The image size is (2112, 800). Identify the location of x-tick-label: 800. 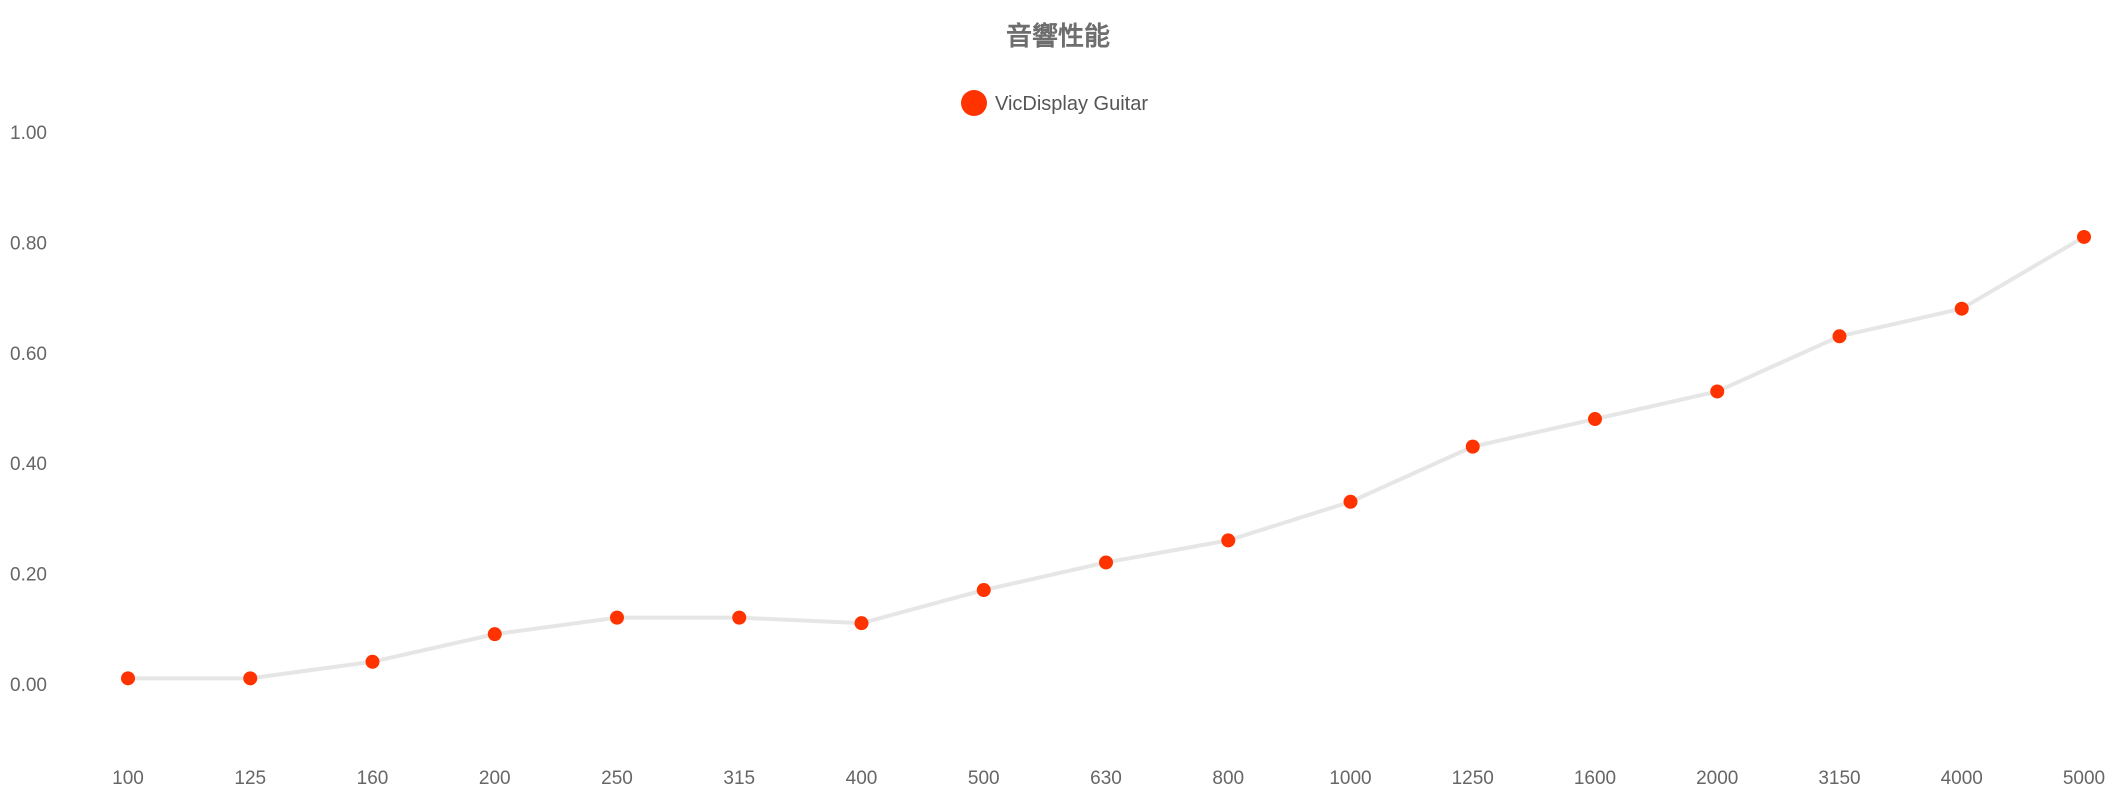
(1228, 778).